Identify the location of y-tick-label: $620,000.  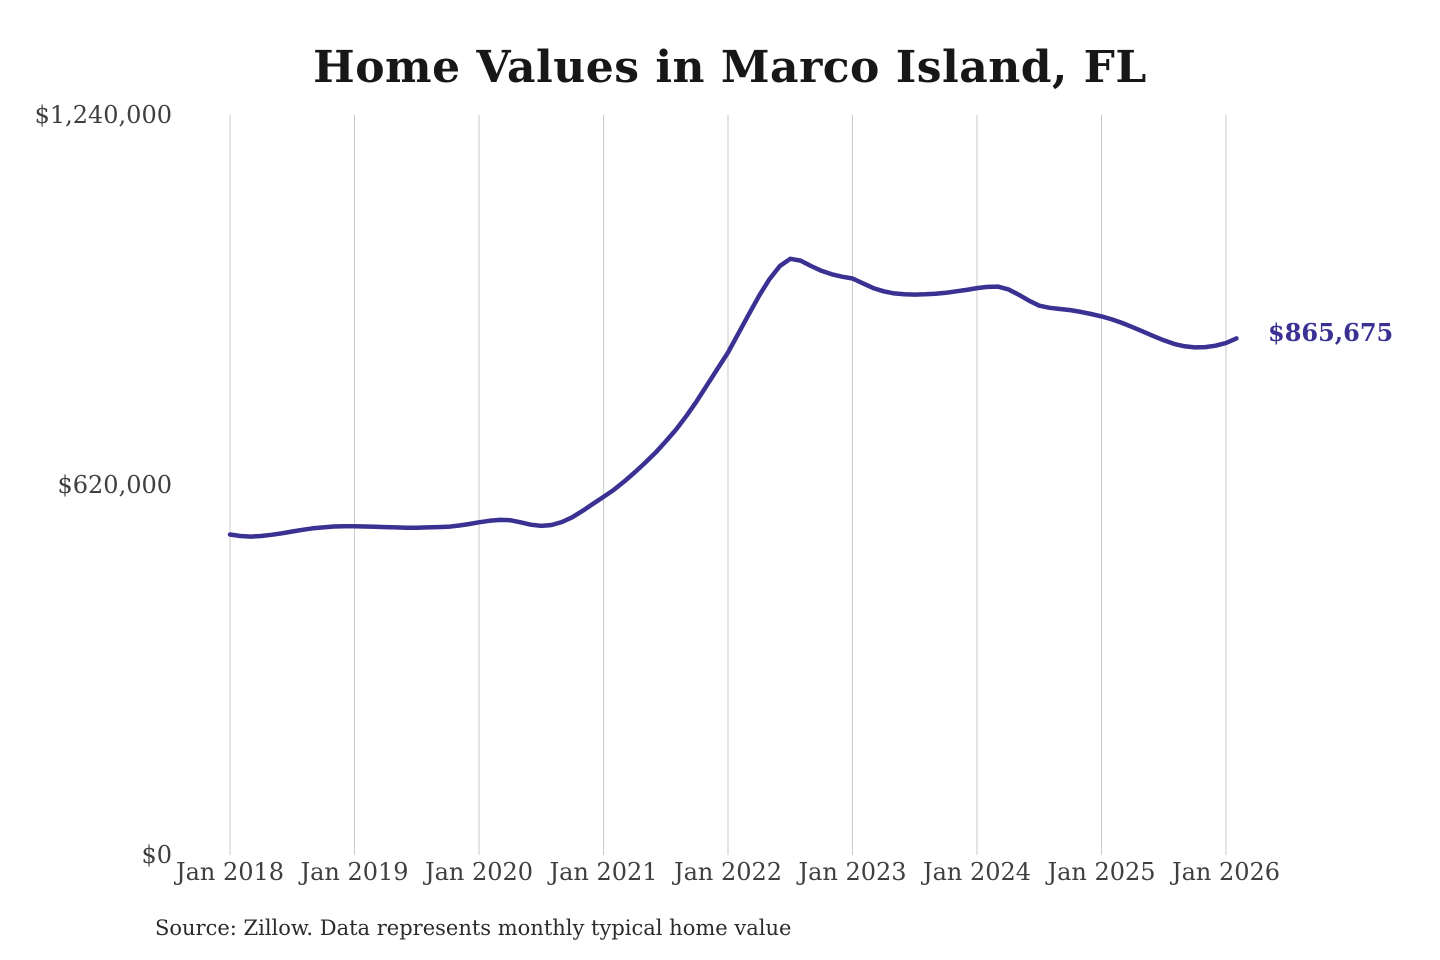
(114, 485).